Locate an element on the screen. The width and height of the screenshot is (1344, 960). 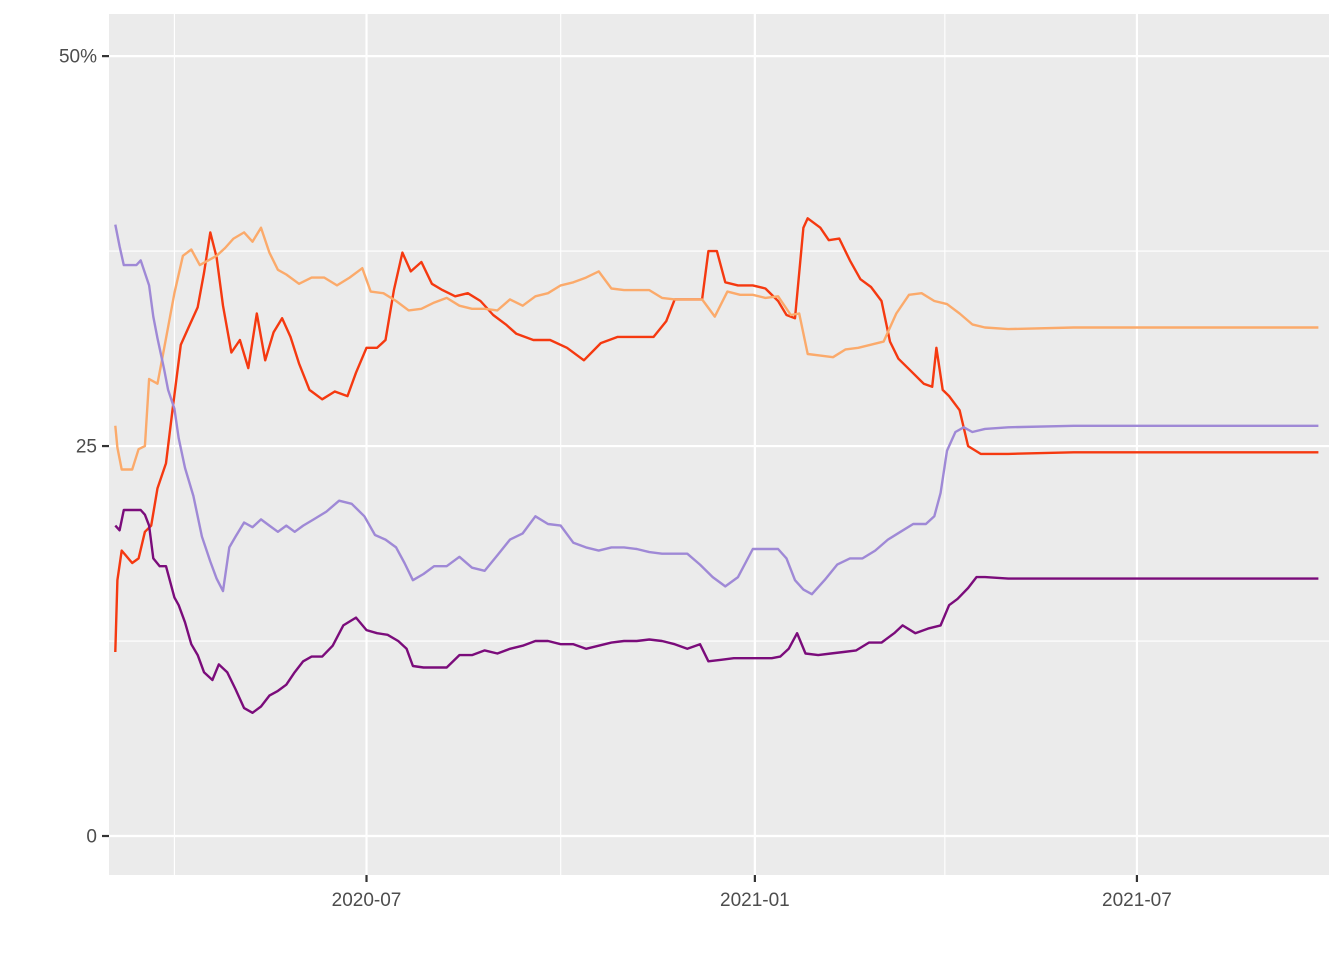
x-tick-label: 2021-07 is located at coordinates (1137, 900).